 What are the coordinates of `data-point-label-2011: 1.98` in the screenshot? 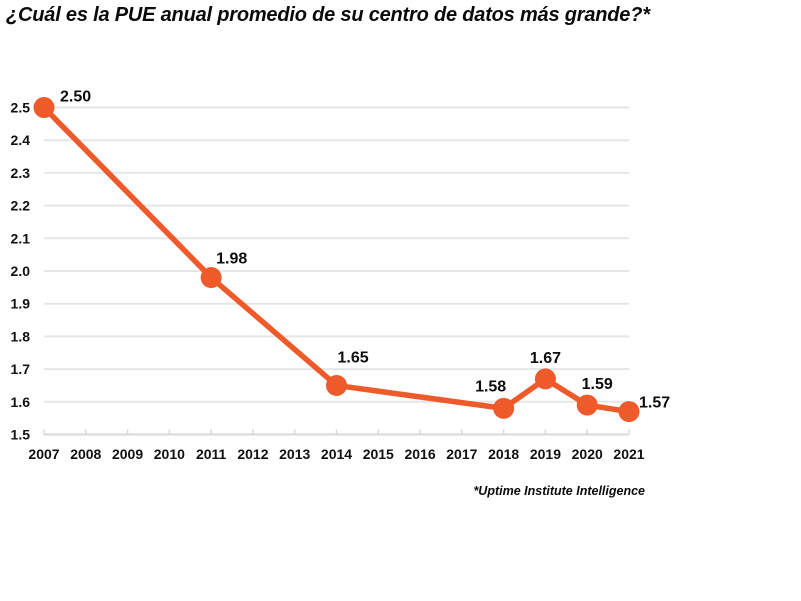 It's located at (231, 259).